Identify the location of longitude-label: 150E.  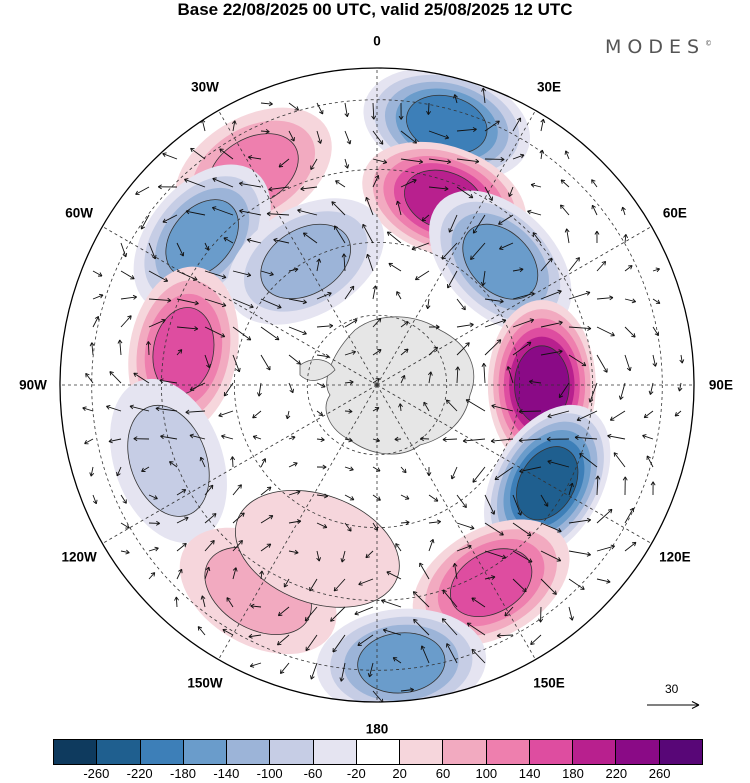
(549, 683).